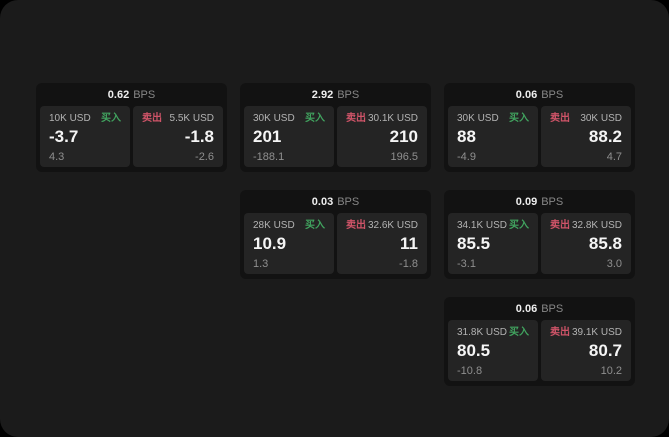 This screenshot has width=669, height=437. Describe the element at coordinates (85, 136) in the screenshot. I see `buy-quote-tile: 10K USD 买入 -3.7 4.3` at that location.